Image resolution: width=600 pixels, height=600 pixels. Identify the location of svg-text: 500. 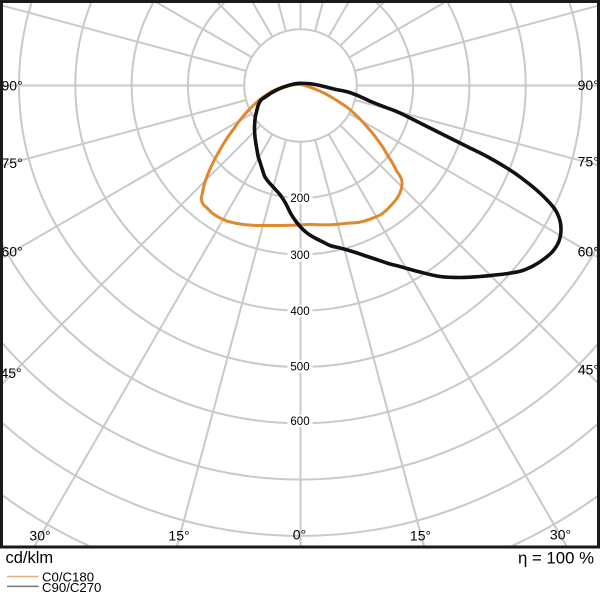
(299, 368).